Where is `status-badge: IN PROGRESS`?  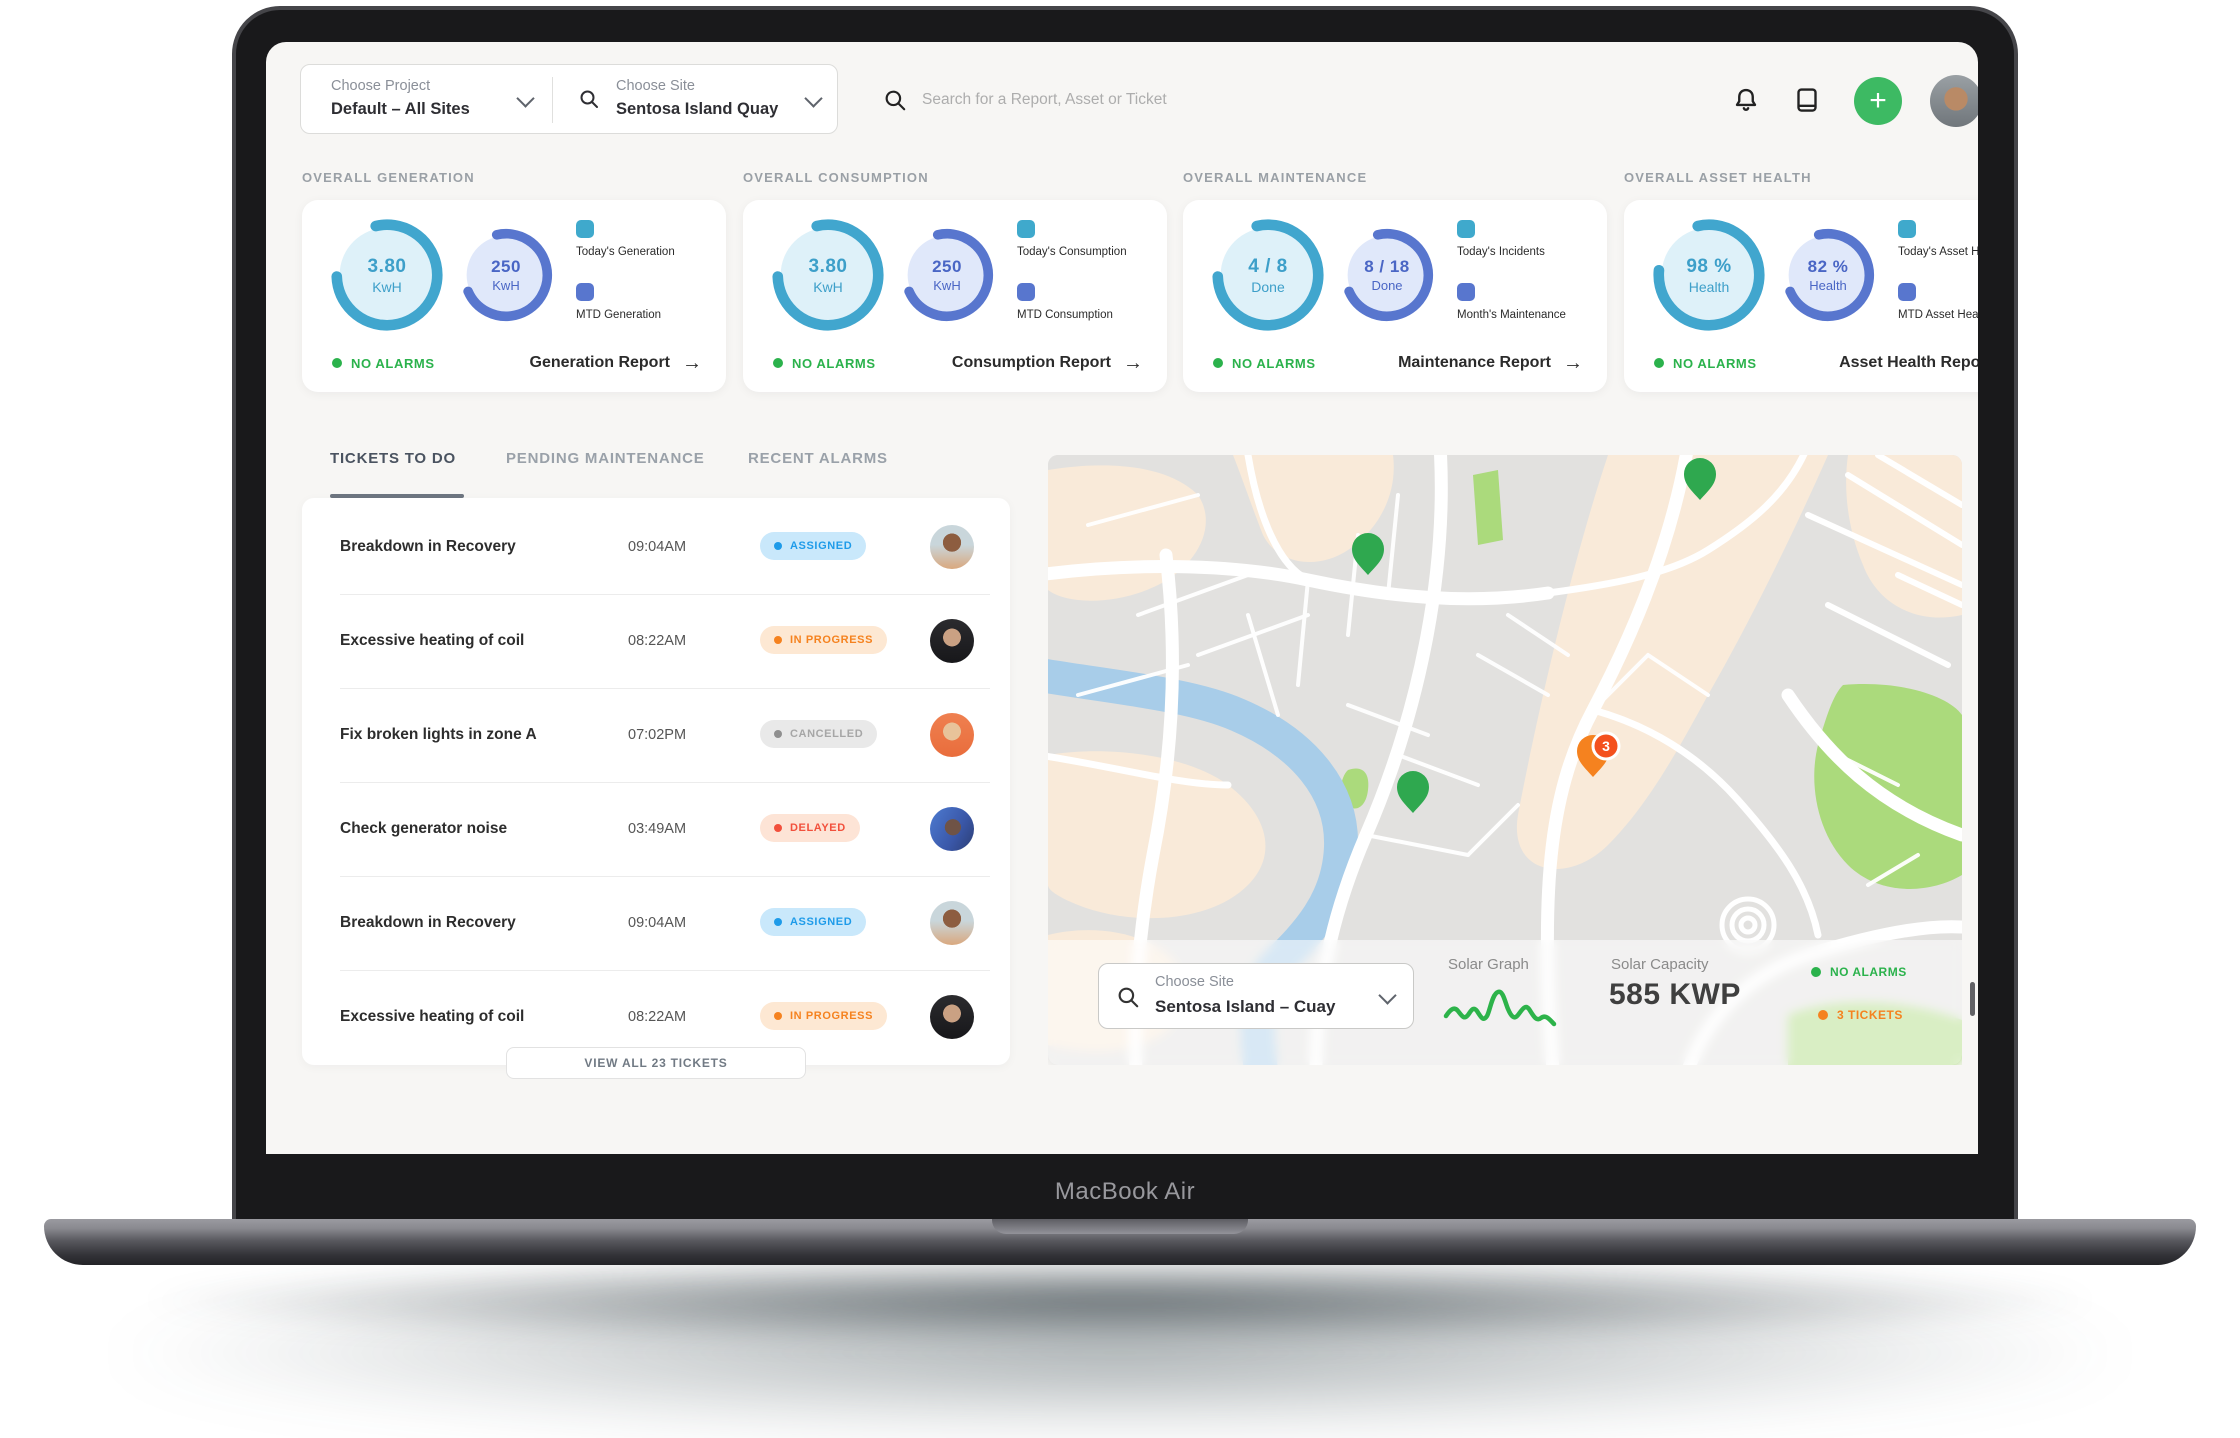
status-badge: IN PROGRESS is located at coordinates (824, 1016).